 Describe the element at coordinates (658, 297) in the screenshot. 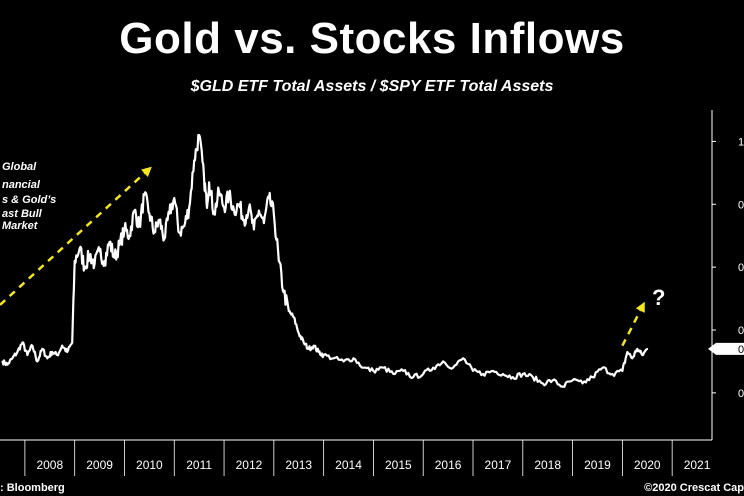

I see `question-mark: ?` at that location.